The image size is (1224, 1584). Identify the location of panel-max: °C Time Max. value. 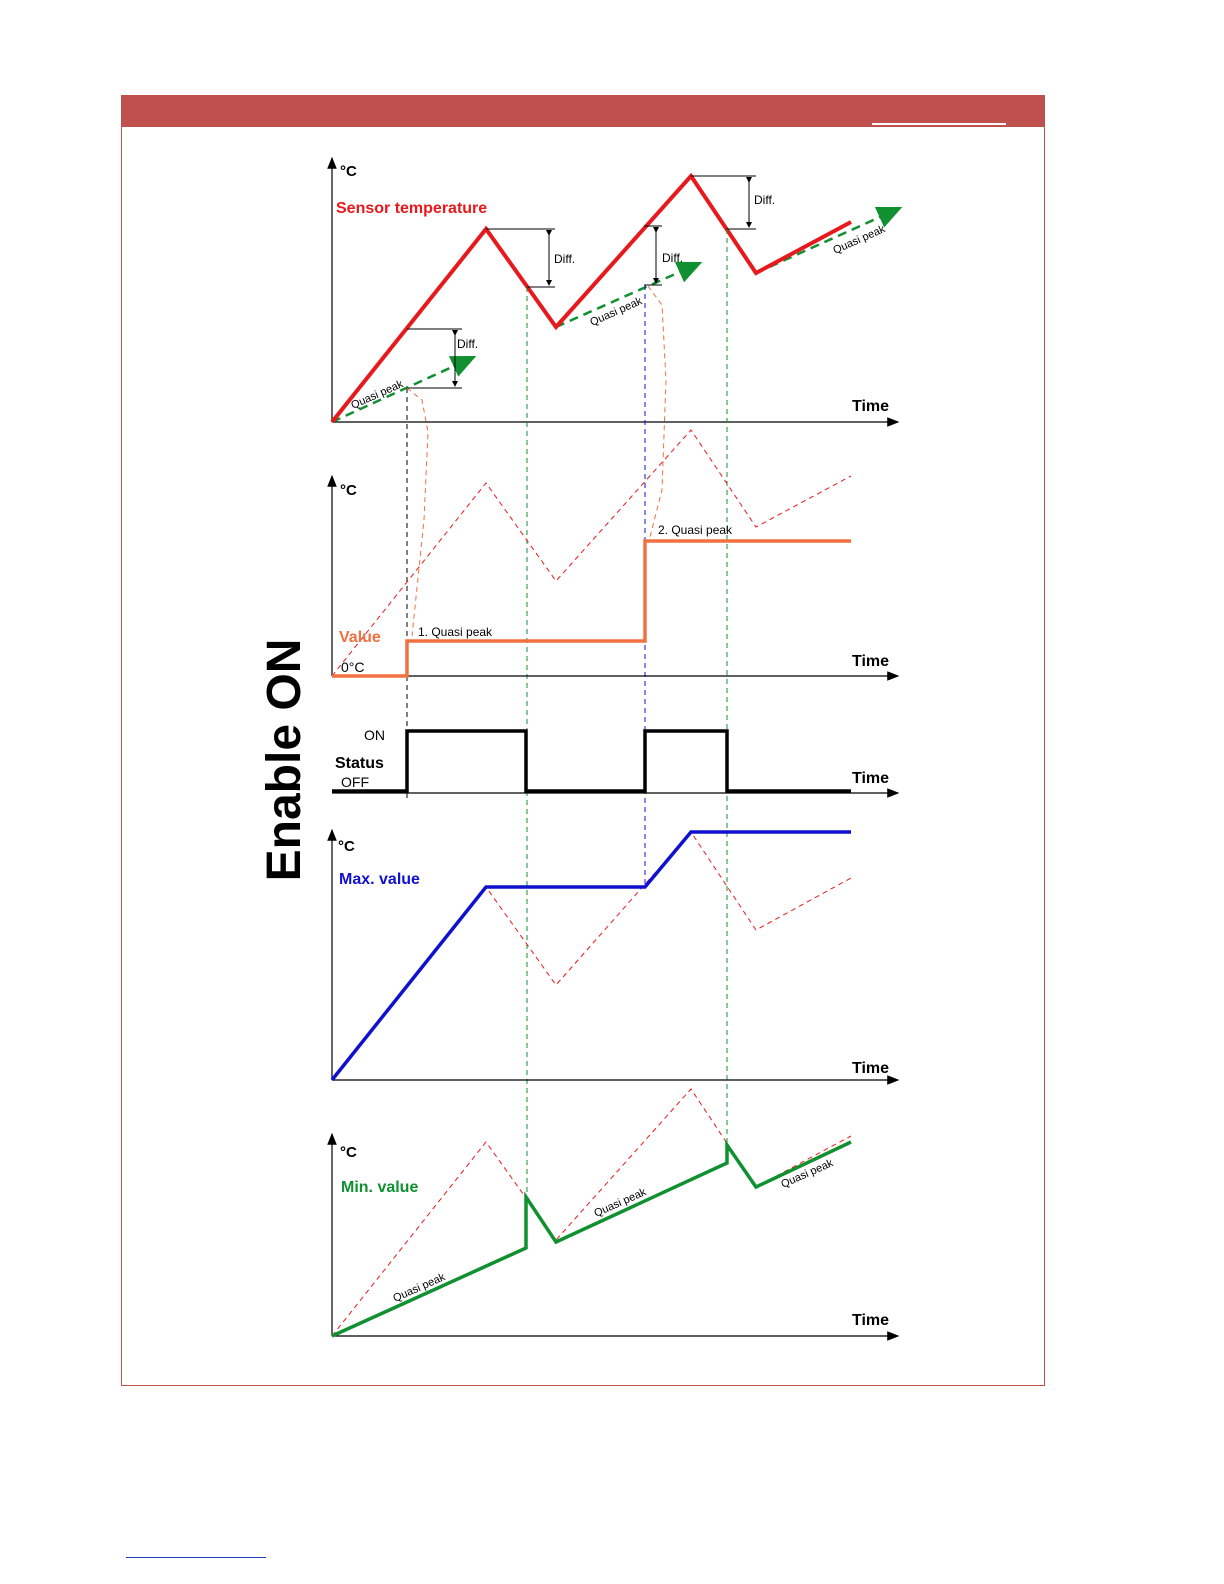
(613, 956).